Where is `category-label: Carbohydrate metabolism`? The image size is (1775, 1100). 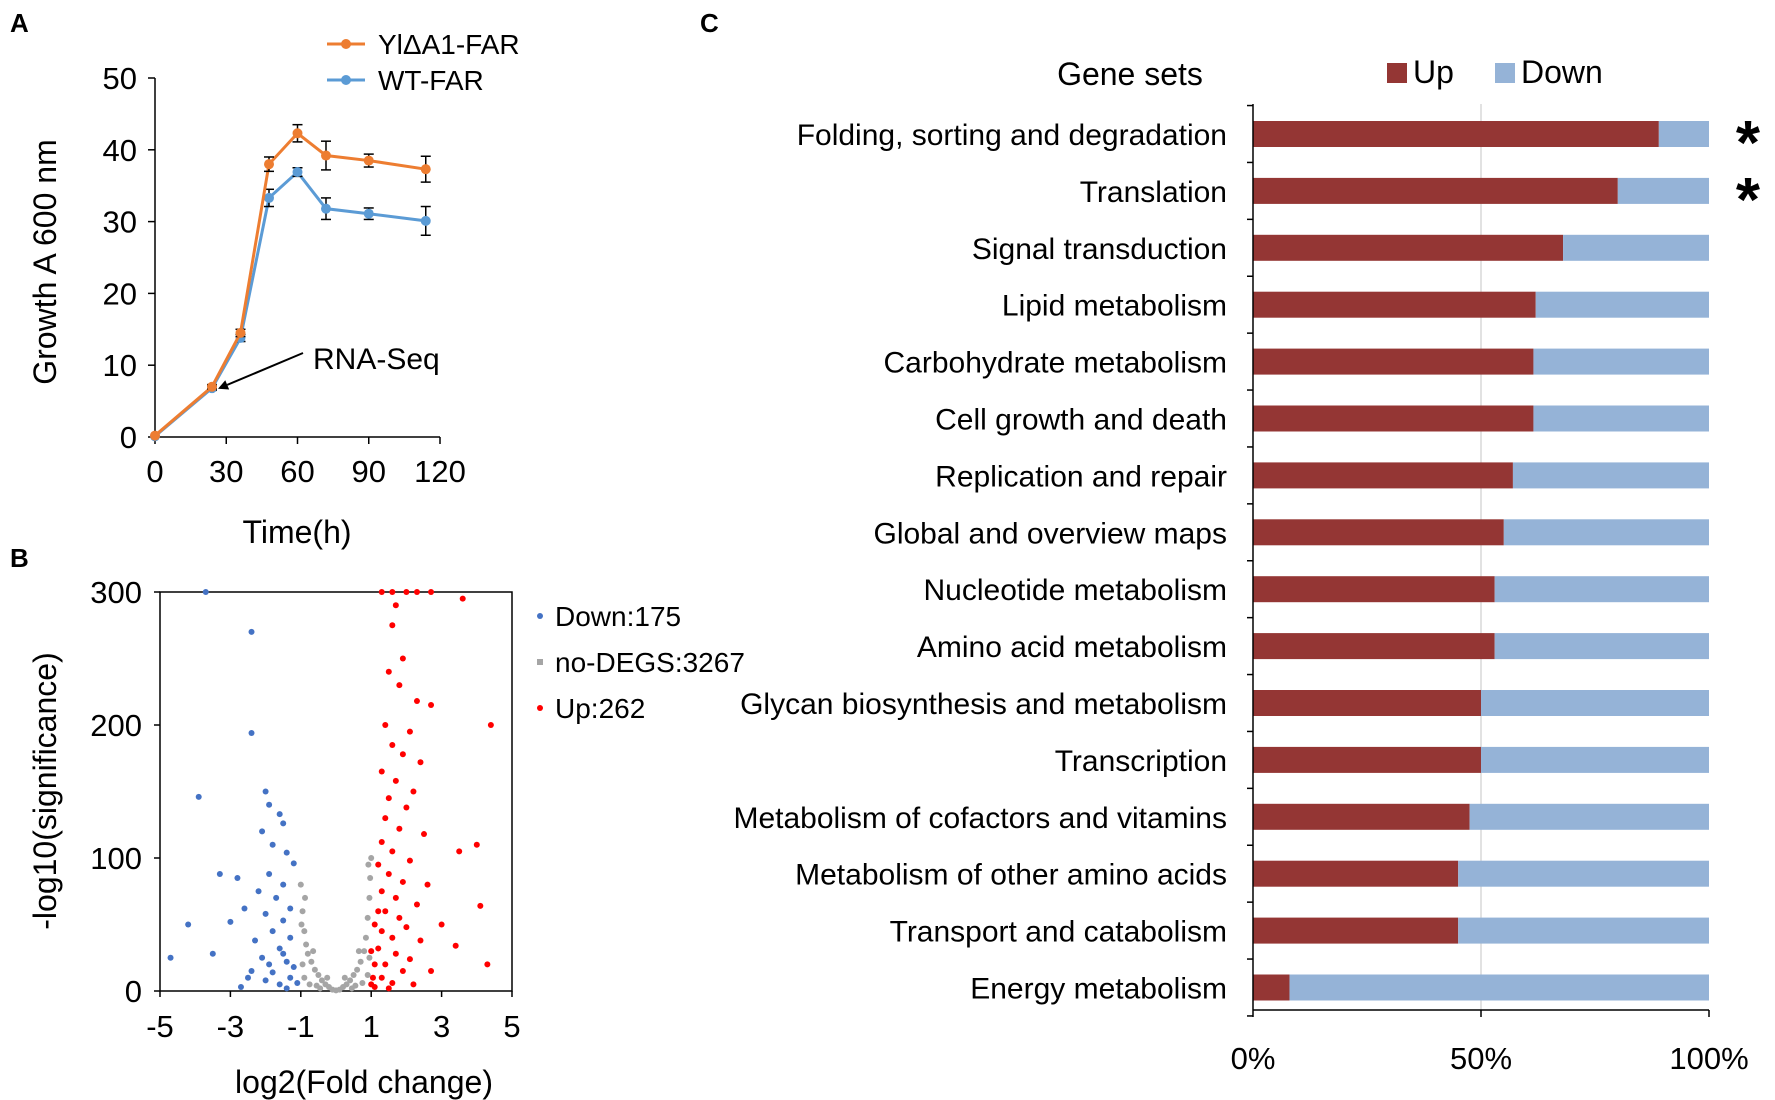 category-label: Carbohydrate metabolism is located at coordinates (1056, 363).